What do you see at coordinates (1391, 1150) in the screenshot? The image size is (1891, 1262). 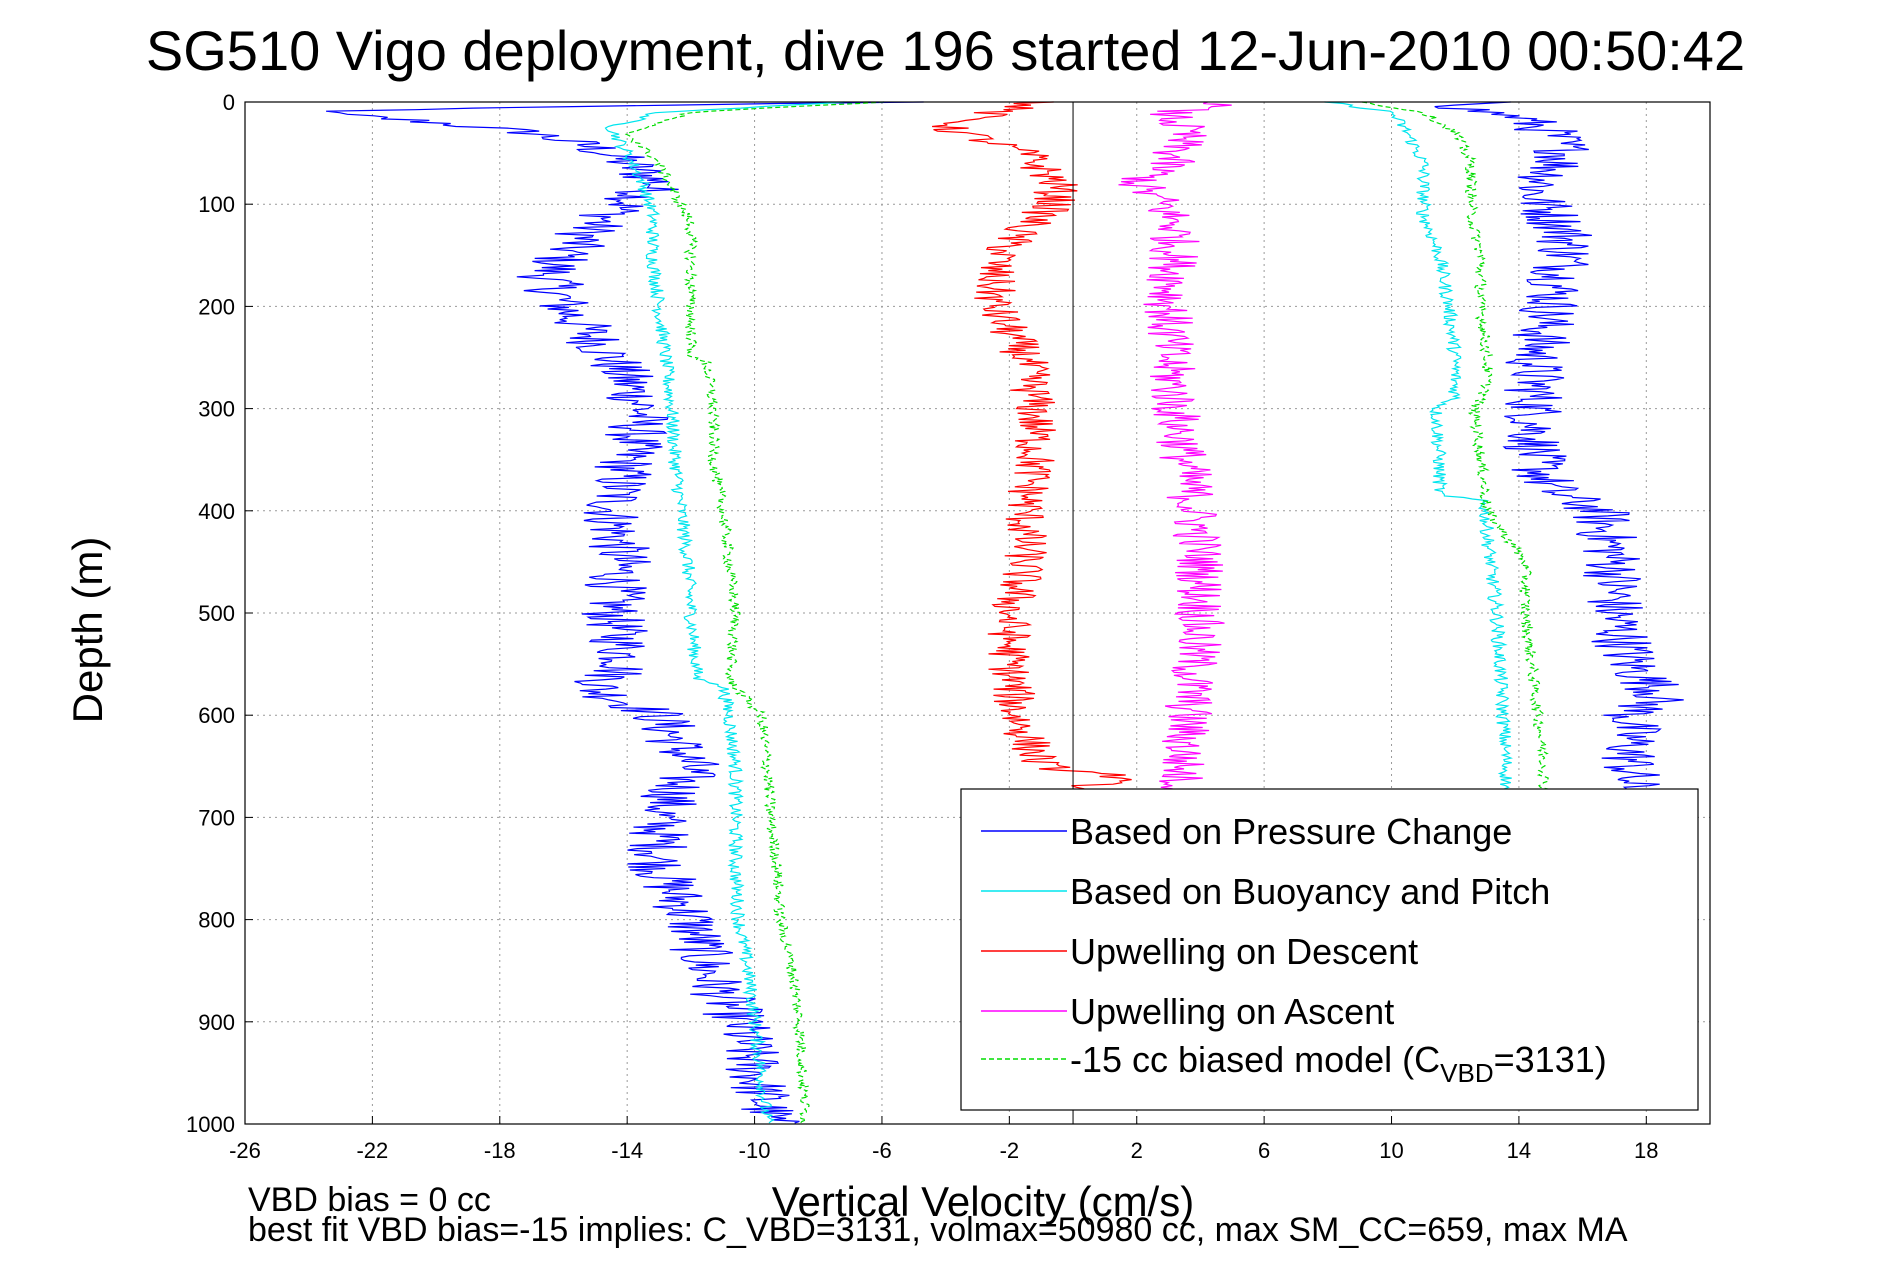 I see `x-tick-label: 10` at bounding box center [1391, 1150].